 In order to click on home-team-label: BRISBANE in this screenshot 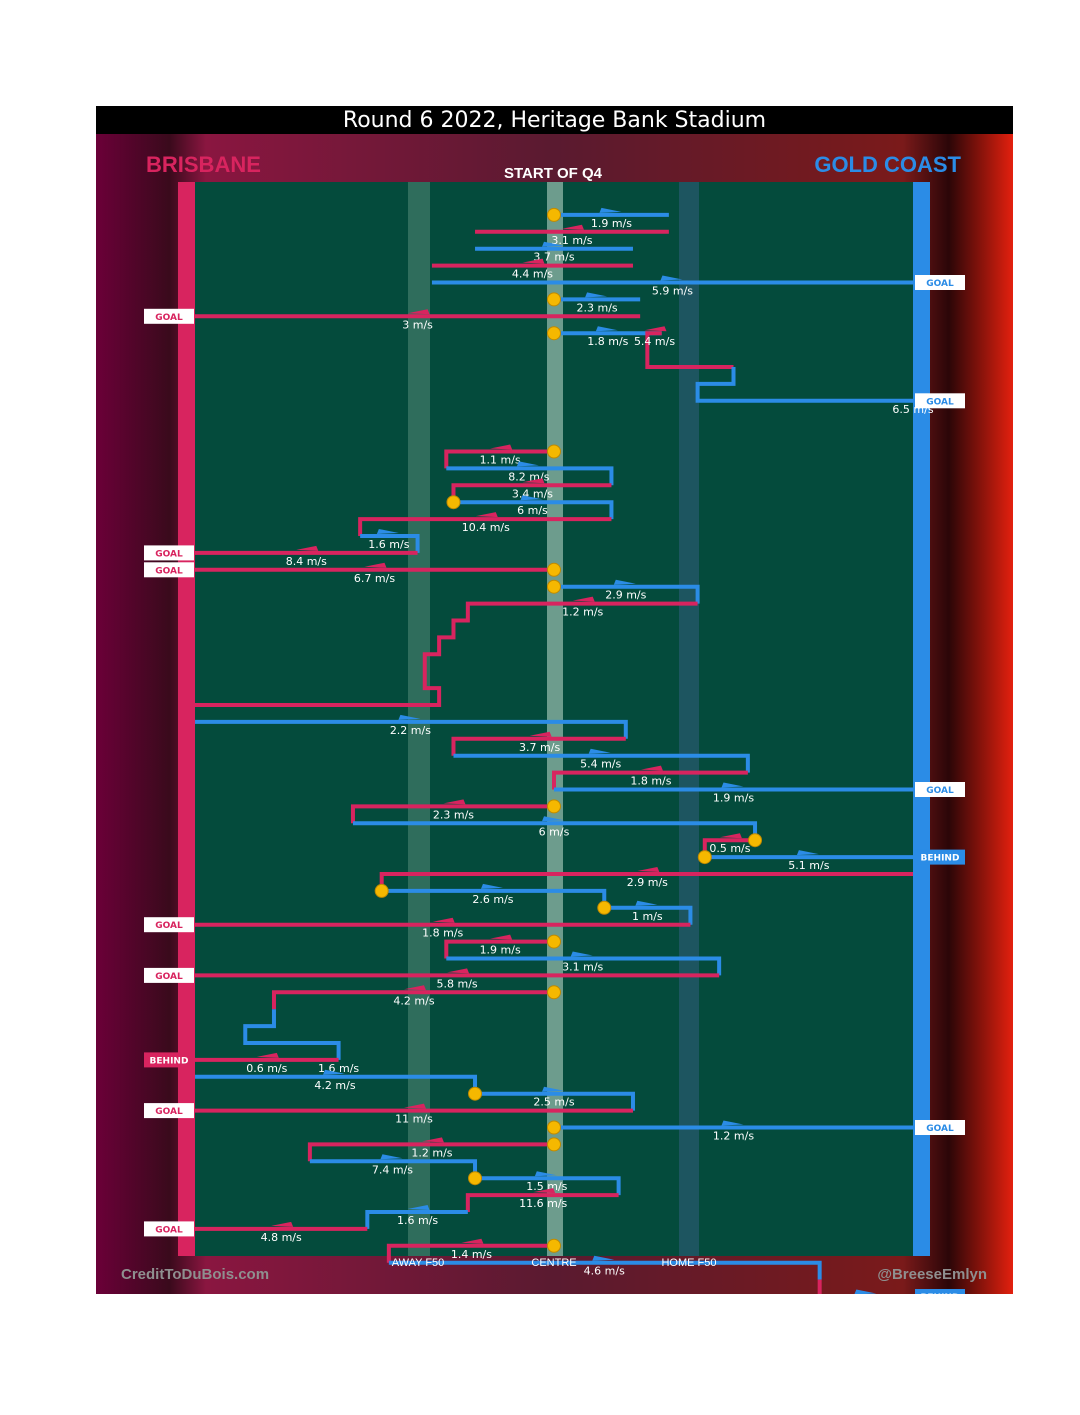, I will do `click(203, 164)`.